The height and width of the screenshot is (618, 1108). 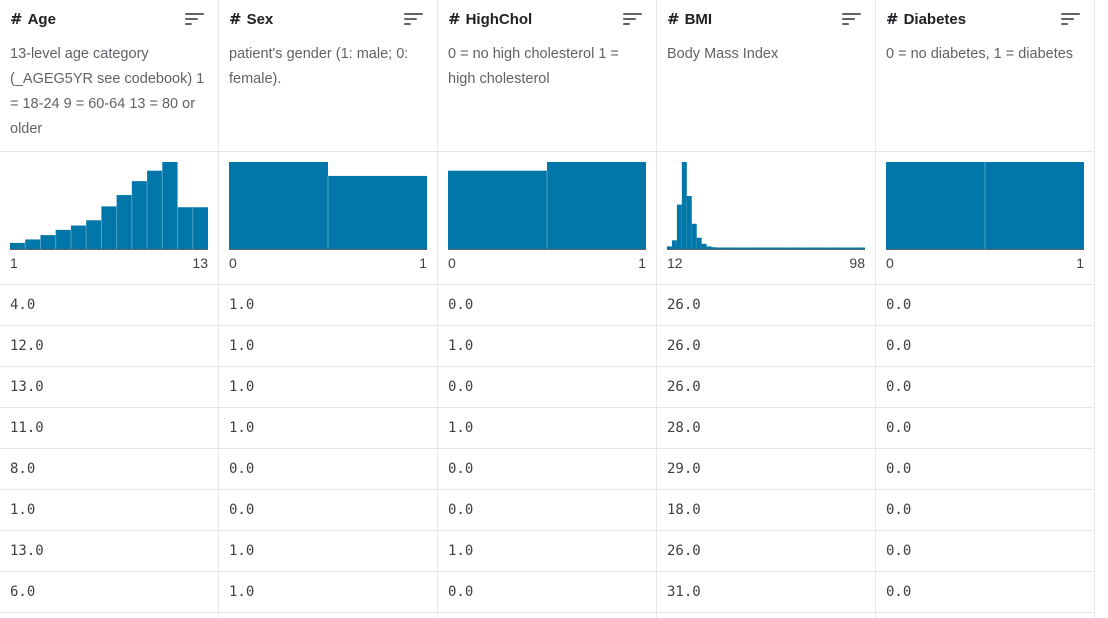 What do you see at coordinates (766, 218) in the screenshot?
I see `column-histogram: 12 98` at bounding box center [766, 218].